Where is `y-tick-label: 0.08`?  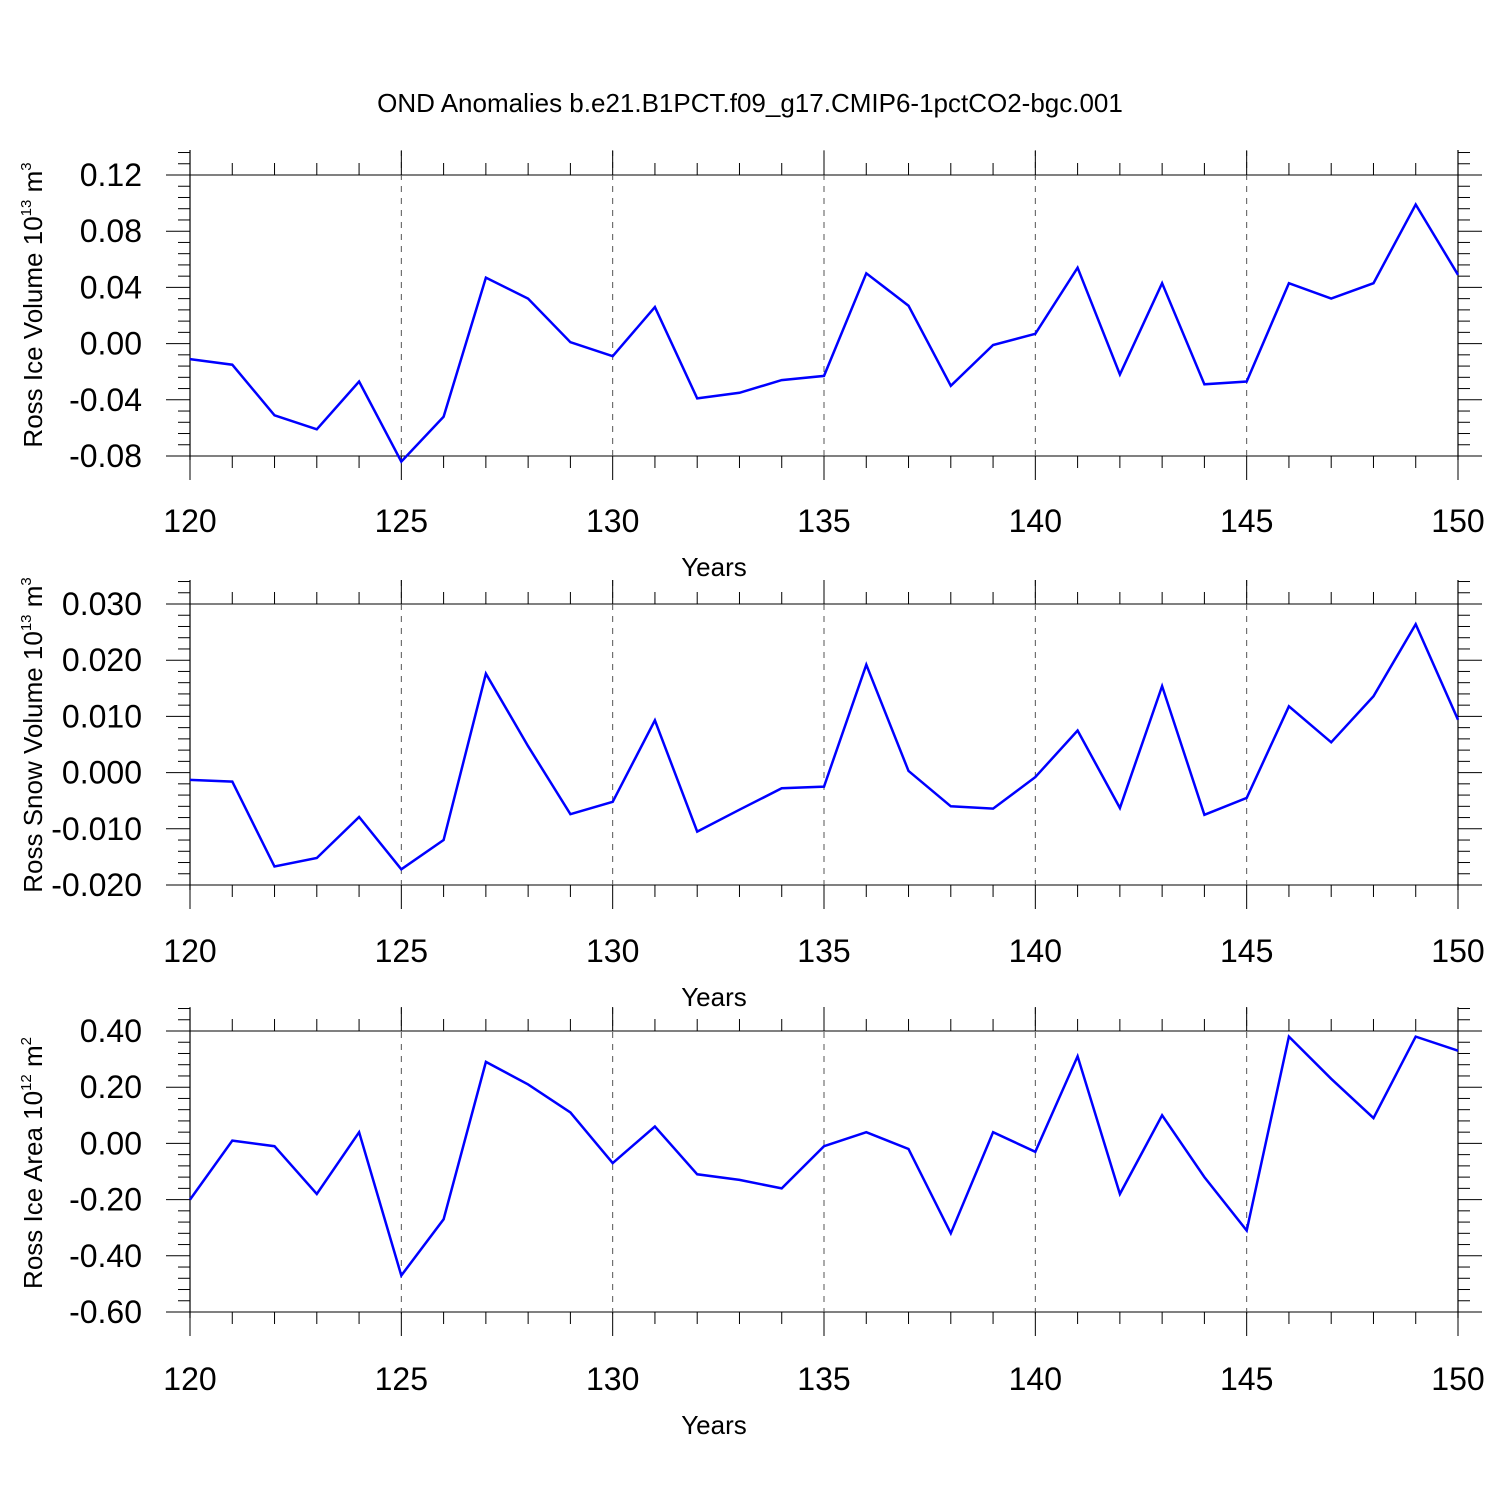 y-tick-label: 0.08 is located at coordinates (111, 231).